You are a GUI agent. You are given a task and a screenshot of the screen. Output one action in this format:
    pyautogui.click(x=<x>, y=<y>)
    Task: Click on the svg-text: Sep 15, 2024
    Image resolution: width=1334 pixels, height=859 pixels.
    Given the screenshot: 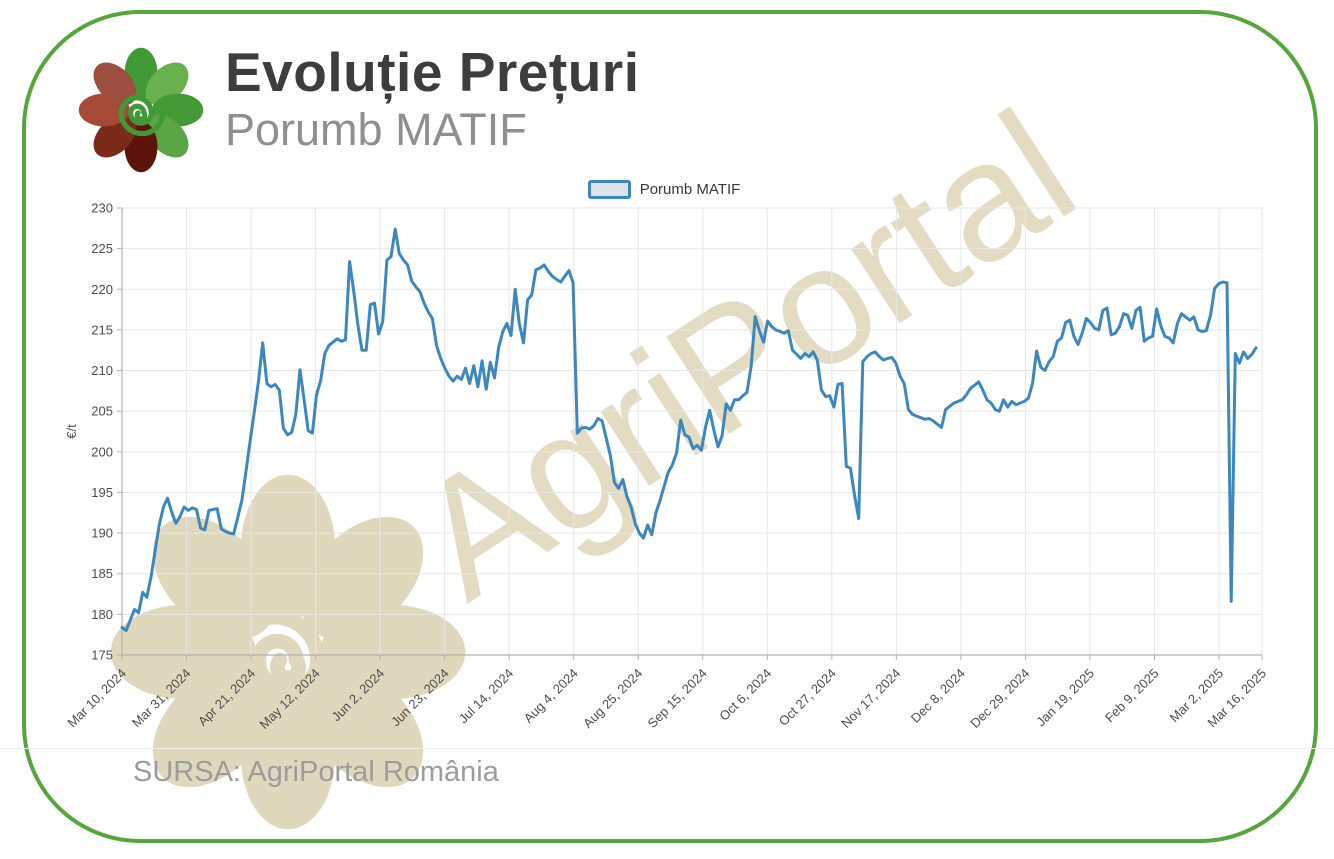 What is the action you would take?
    pyautogui.click(x=677, y=698)
    